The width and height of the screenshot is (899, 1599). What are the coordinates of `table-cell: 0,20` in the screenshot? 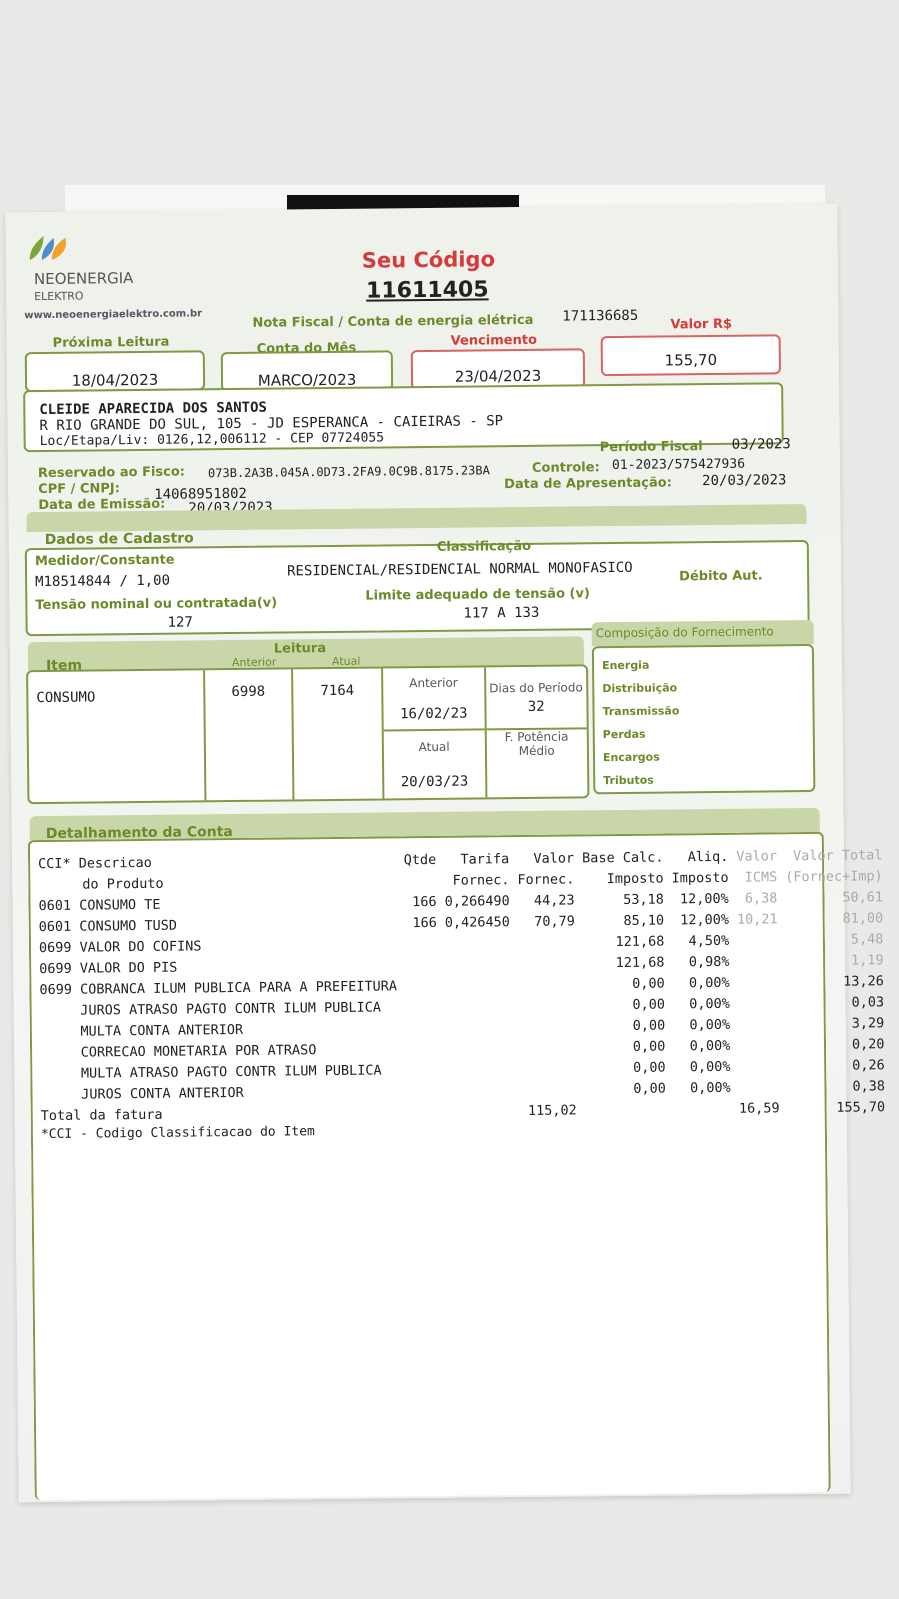 It's located at (868, 1044).